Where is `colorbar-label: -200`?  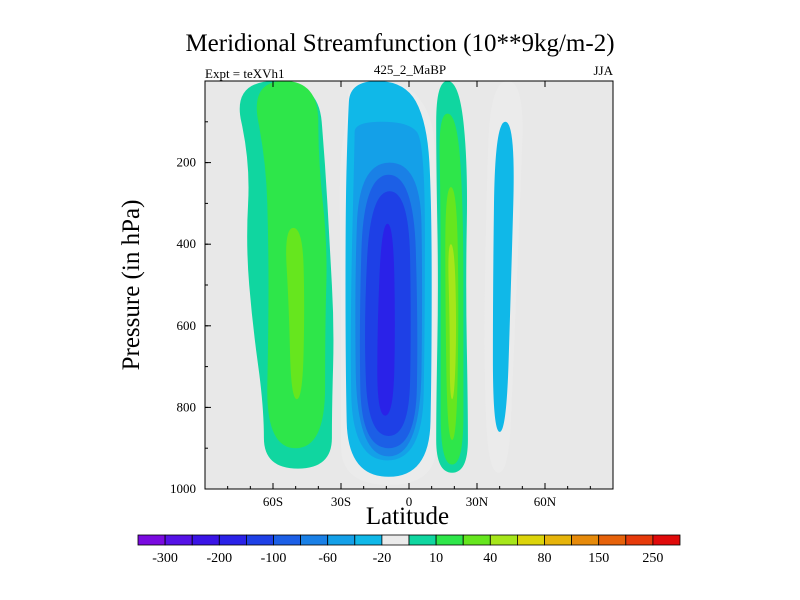 colorbar-label: -200 is located at coordinates (219, 558).